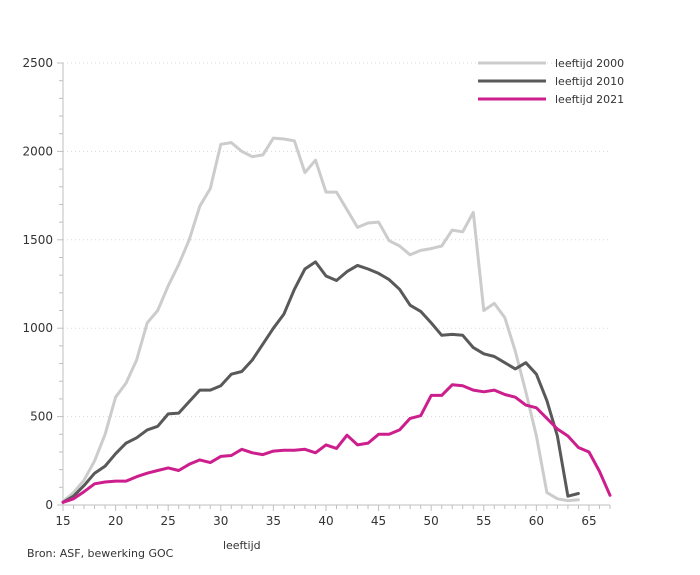 This screenshot has height=575, width=700. I want to click on y-tick-label: 2000, so click(37, 151).